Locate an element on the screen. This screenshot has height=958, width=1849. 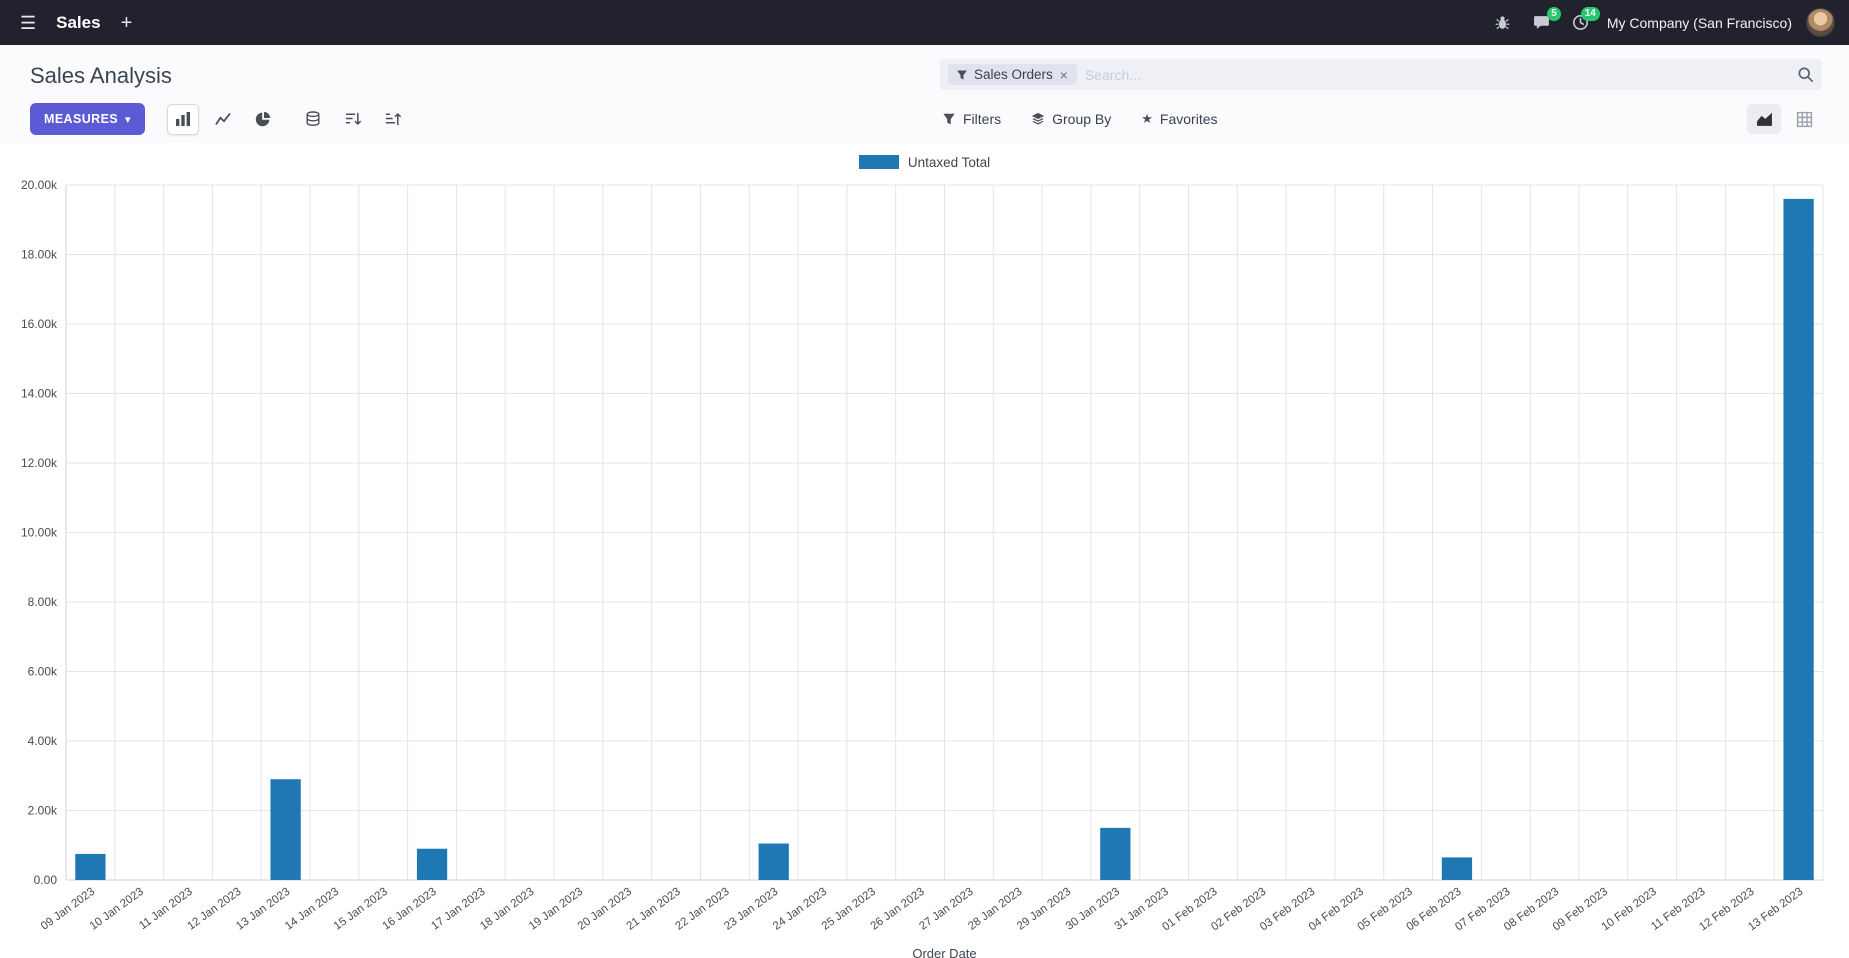
svg-text: 18.00k is located at coordinates (39, 255).